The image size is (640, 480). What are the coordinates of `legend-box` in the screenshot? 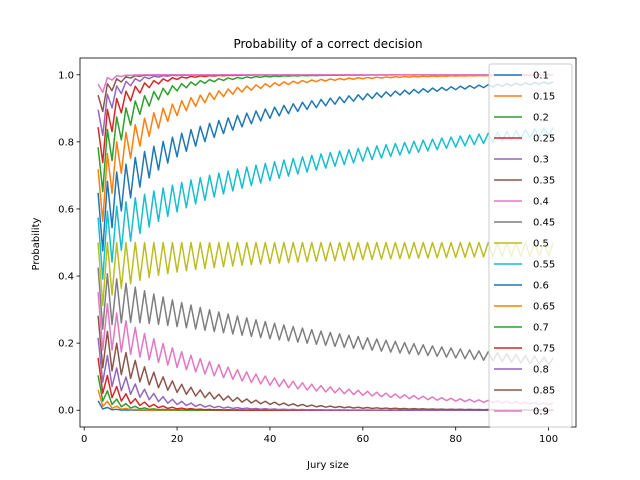 It's located at (530, 245).